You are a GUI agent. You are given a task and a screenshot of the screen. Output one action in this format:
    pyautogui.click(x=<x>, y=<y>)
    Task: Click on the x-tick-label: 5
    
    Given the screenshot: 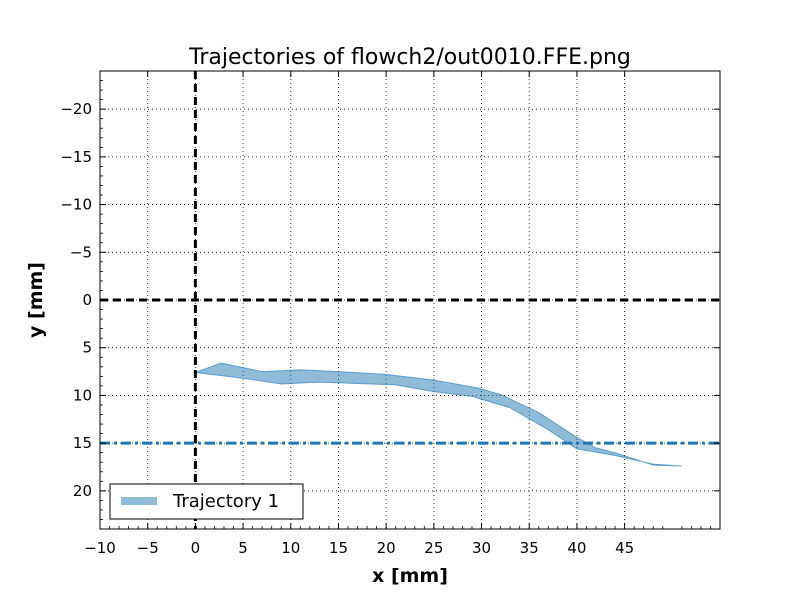 What is the action you would take?
    pyautogui.click(x=243, y=548)
    